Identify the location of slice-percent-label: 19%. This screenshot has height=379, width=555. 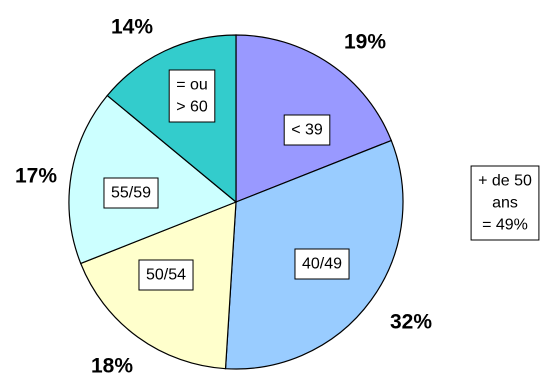
(365, 42).